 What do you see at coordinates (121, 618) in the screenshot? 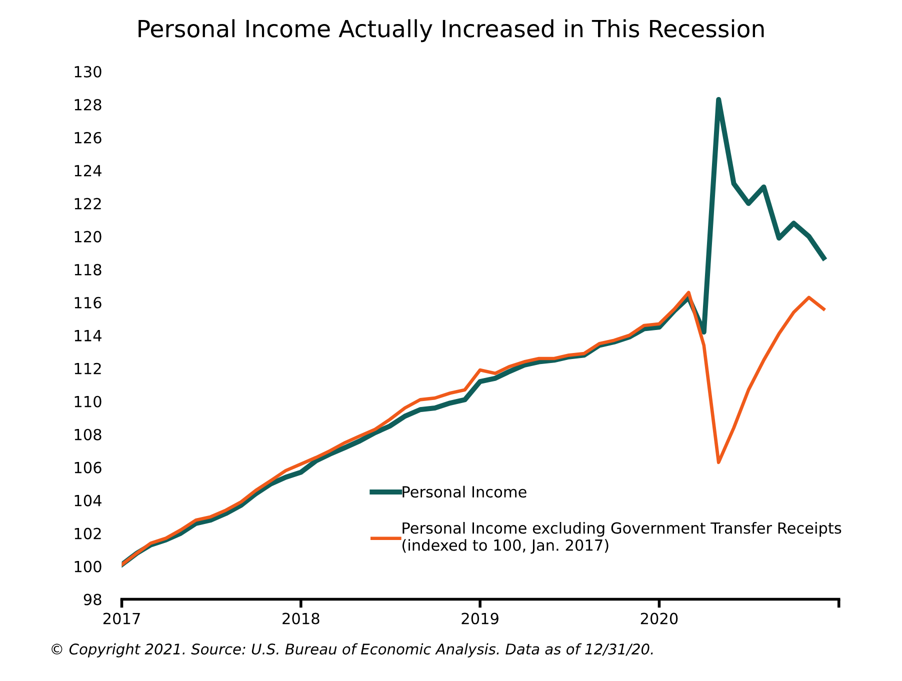
I see `x-tick-label: 2017` at bounding box center [121, 618].